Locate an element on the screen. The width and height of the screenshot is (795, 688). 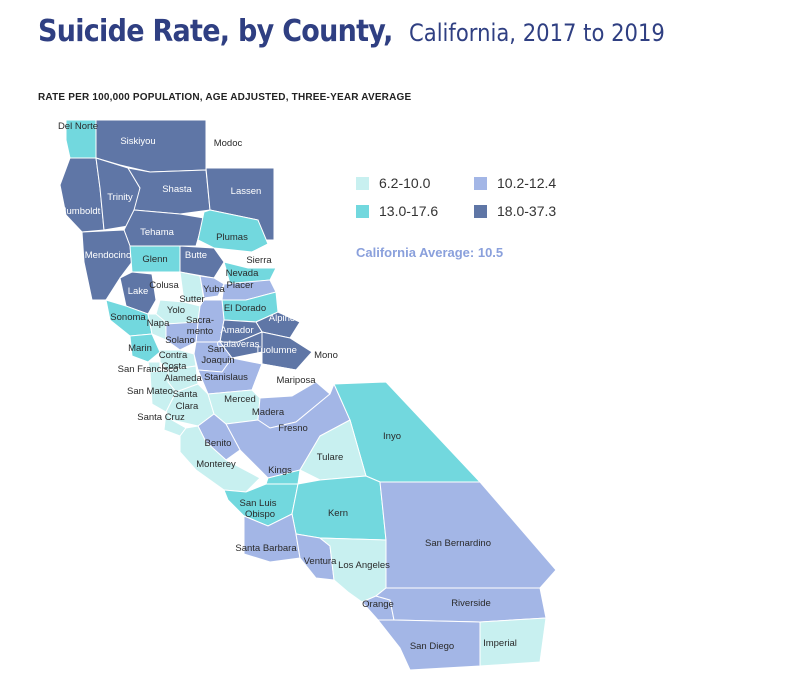
region-marin is located at coordinates (145, 348).